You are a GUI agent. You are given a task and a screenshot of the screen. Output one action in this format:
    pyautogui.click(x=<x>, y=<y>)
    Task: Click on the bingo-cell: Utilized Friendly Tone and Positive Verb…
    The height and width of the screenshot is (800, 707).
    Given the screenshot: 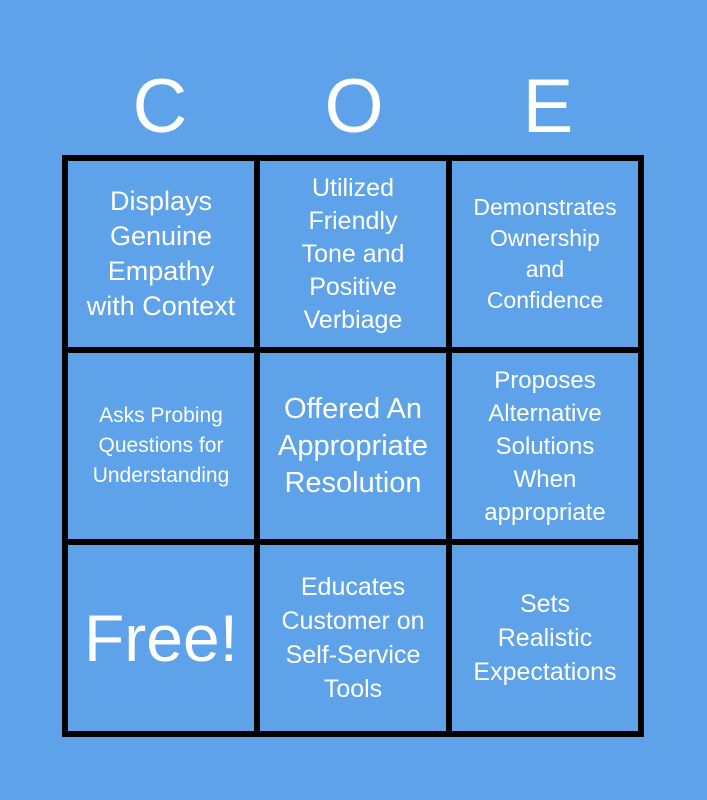 What is the action you would take?
    pyautogui.click(x=353, y=254)
    